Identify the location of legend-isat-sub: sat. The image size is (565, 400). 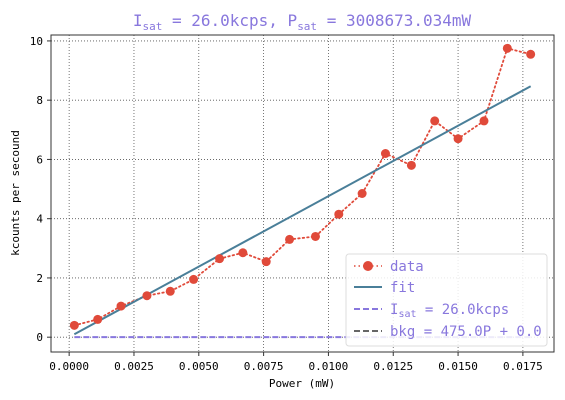
(407, 314).